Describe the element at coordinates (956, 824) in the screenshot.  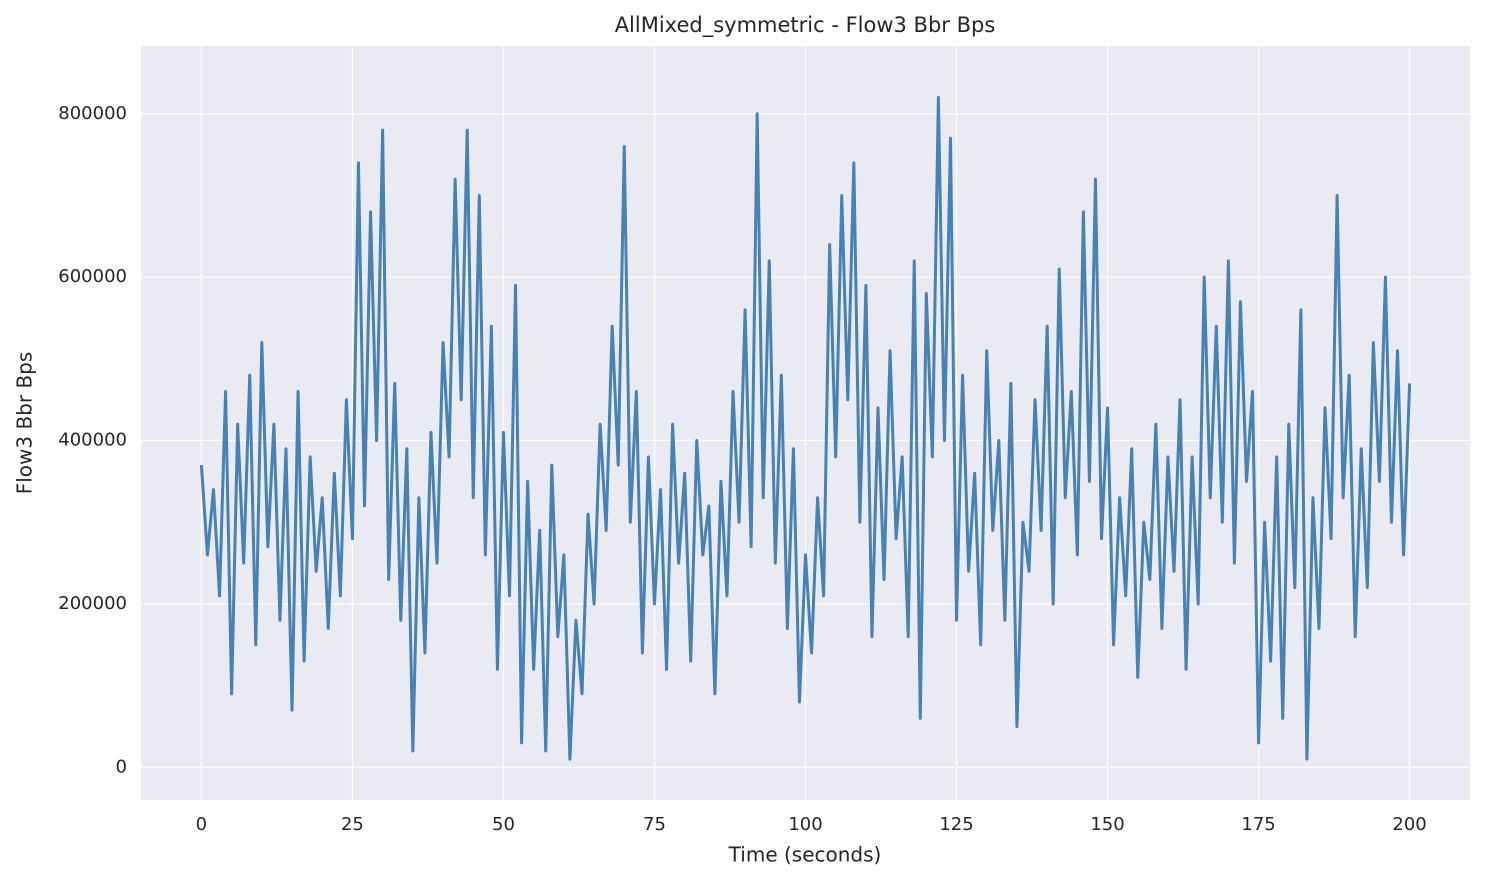
I see `x-tick-label: 125` at that location.